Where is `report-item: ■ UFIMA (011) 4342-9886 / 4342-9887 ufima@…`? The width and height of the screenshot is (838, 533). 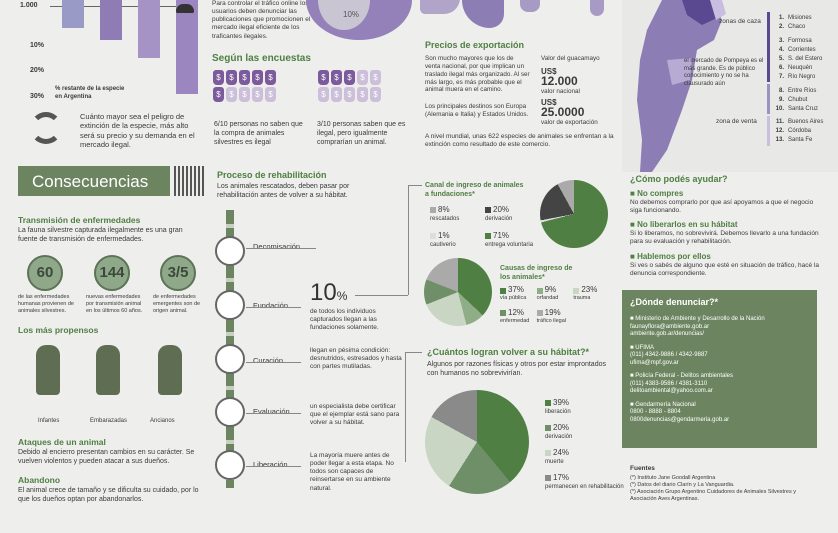
report-item: ■ UFIMA (011) 4342-9886 / 4342-9887 ufima@… is located at coordinates (719, 356).